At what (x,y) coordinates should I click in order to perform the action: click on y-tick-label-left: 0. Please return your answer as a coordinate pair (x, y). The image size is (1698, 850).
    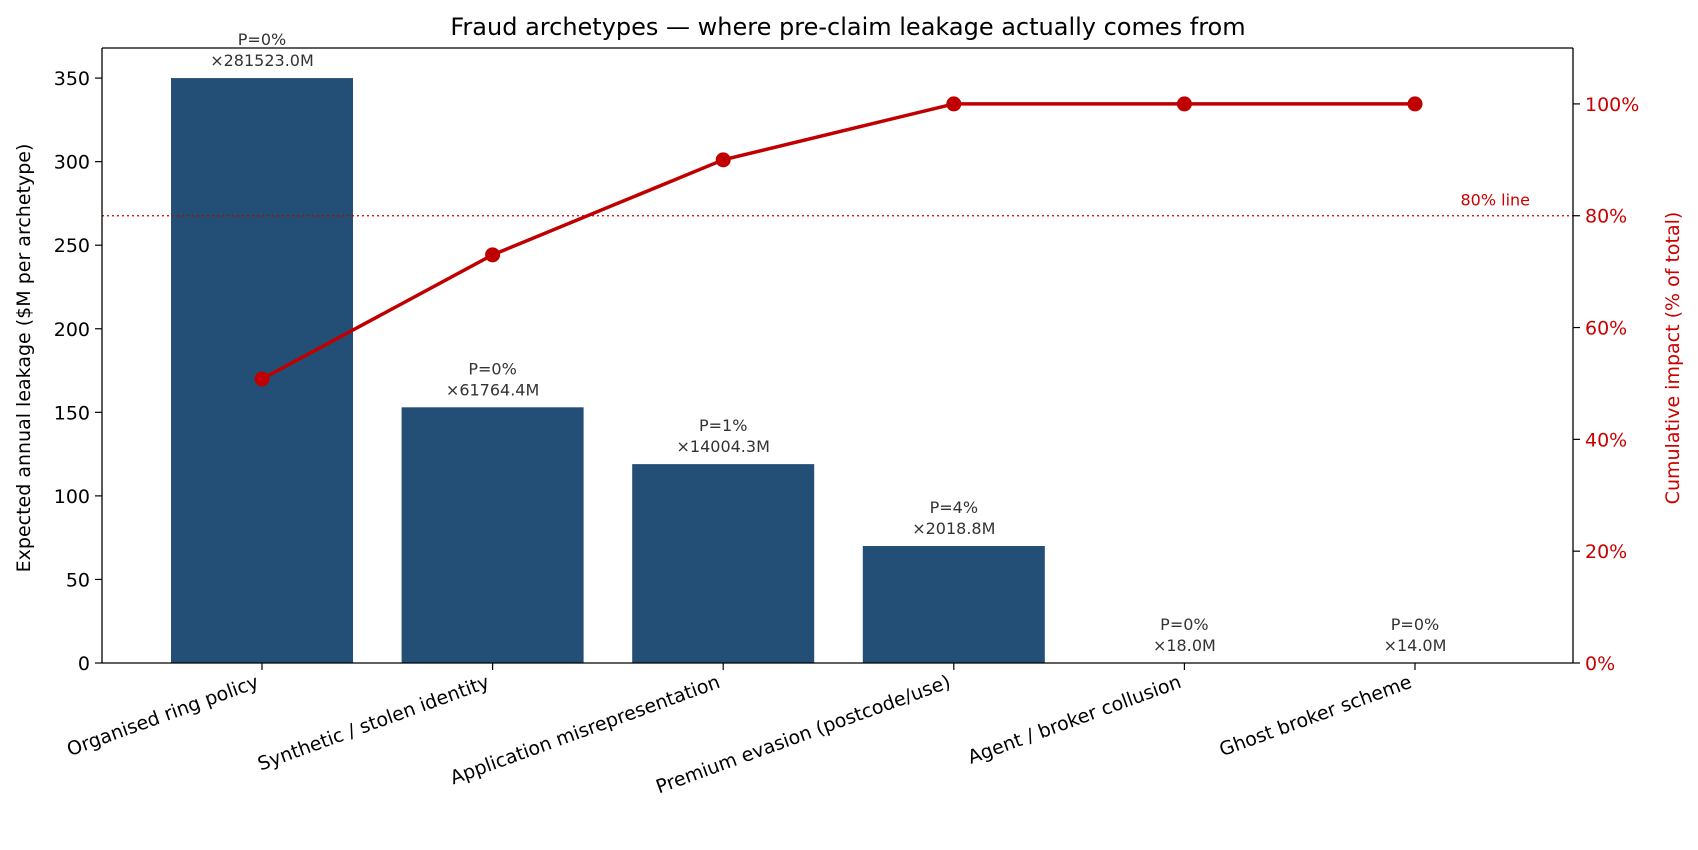
    Looking at the image, I should click on (84, 664).